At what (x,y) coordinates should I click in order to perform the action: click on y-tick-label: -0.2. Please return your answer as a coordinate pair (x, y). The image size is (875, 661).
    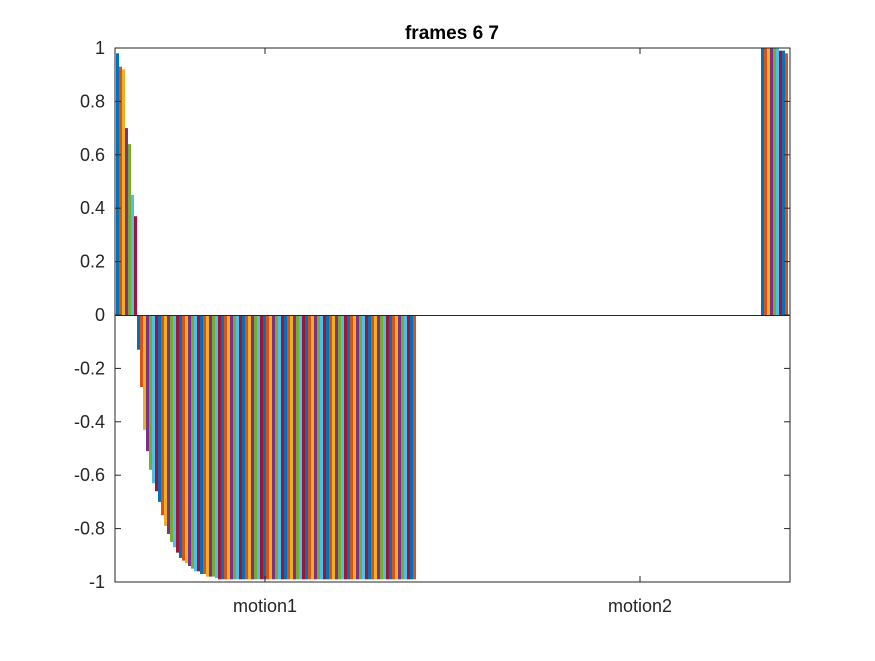
    Looking at the image, I should click on (89, 368).